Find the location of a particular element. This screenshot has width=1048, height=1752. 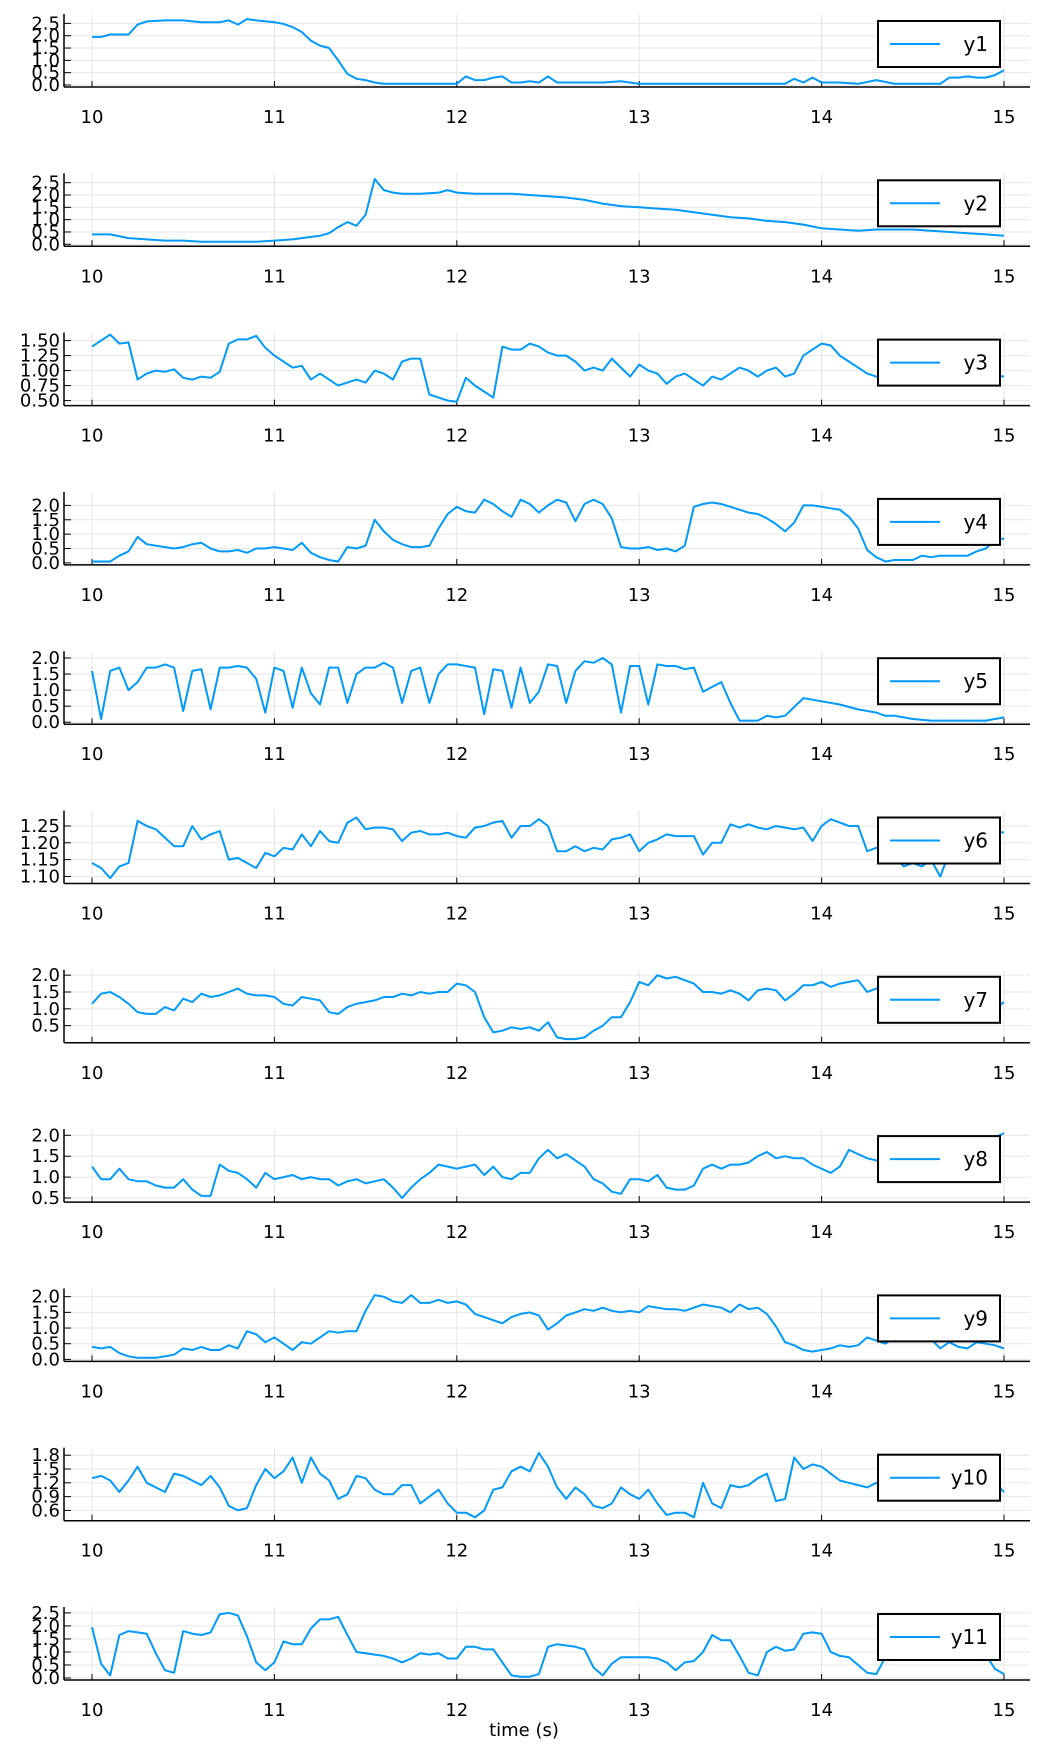

legend-label: y7 is located at coordinates (975, 1000).